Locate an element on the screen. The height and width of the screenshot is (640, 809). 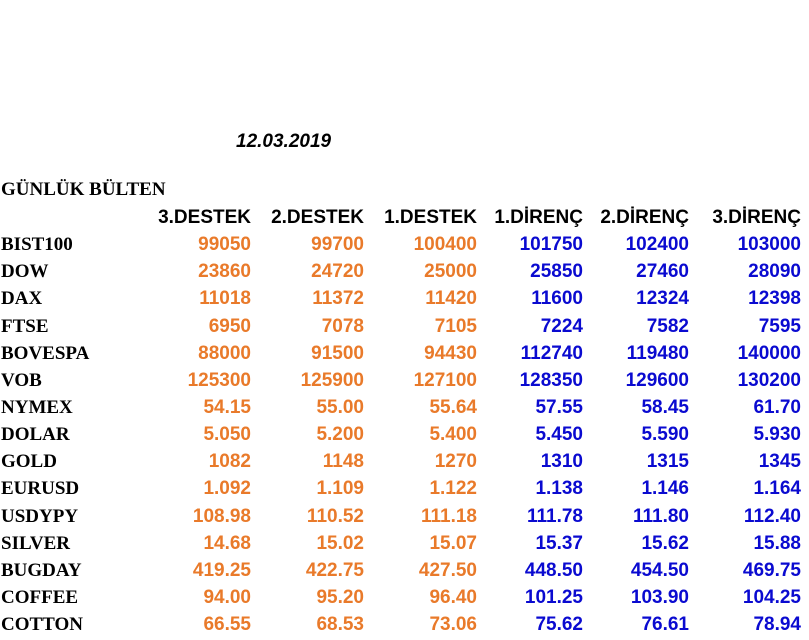
column-header: 1.DİRENÇ is located at coordinates (538, 217).